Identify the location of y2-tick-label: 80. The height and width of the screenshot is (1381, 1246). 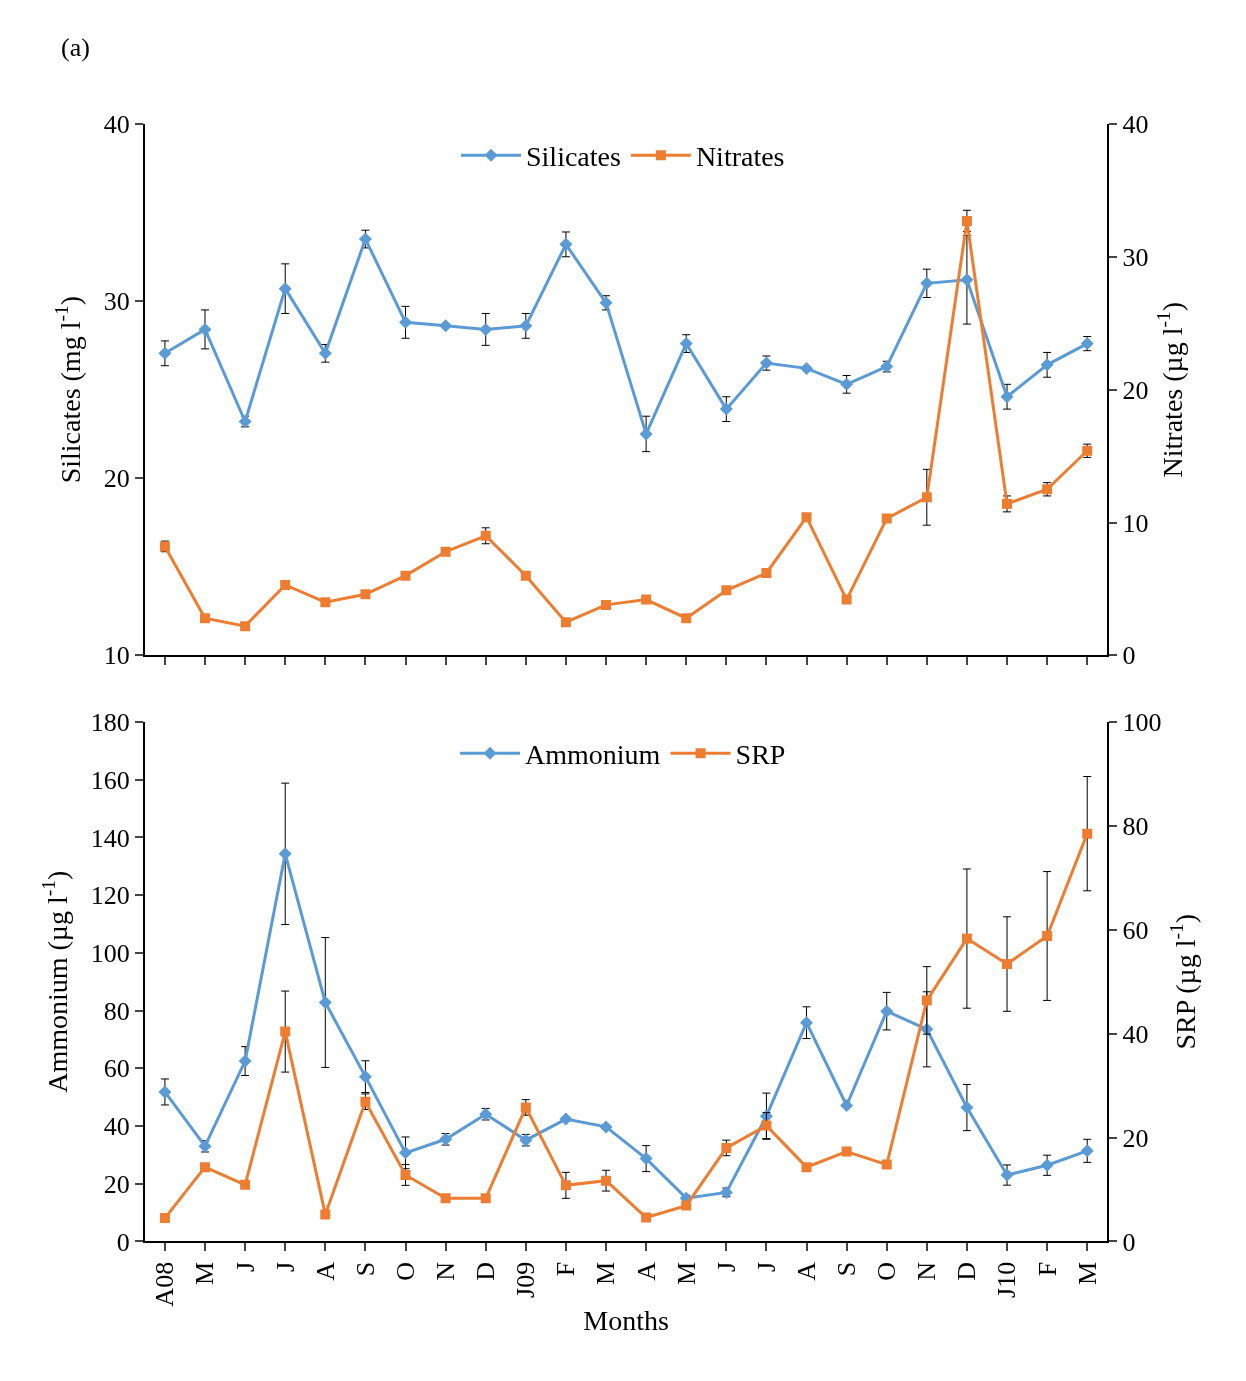
(1135, 826).